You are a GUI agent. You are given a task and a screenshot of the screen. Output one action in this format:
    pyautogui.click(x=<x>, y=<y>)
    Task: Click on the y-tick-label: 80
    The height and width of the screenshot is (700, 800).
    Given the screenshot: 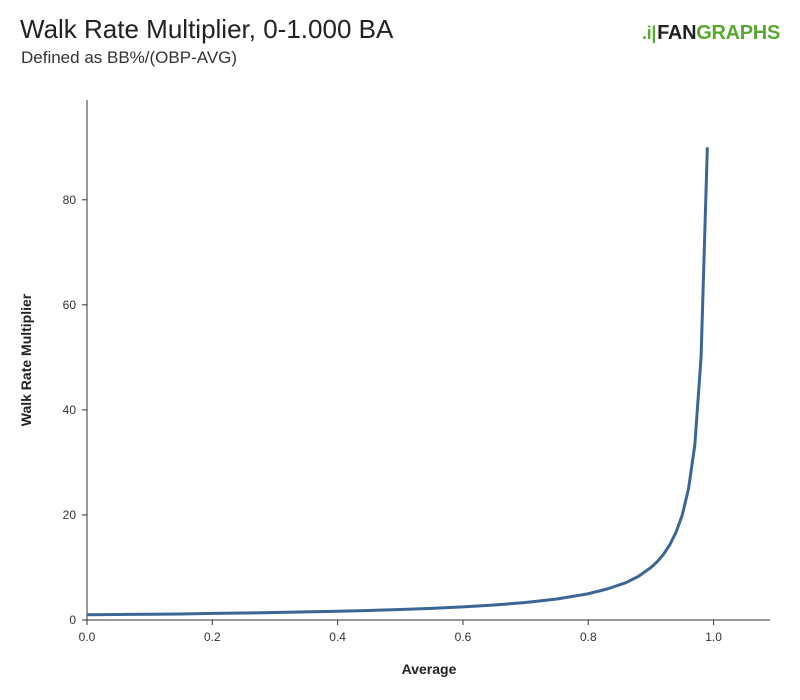 What is the action you would take?
    pyautogui.click(x=70, y=200)
    